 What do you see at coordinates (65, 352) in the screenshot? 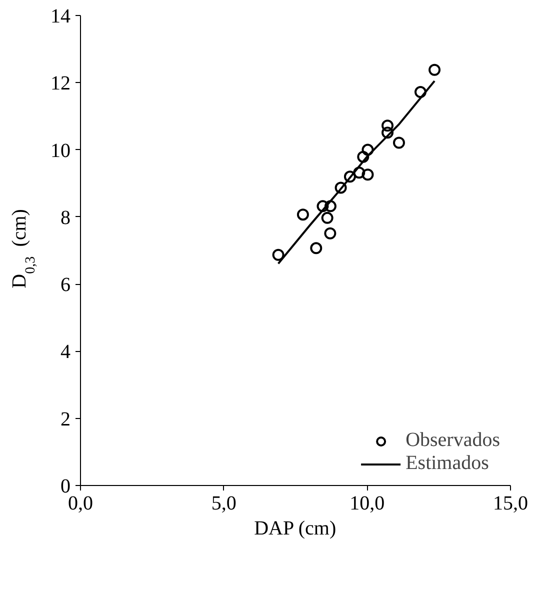
I see `y-tick-label: 4` at bounding box center [65, 352].